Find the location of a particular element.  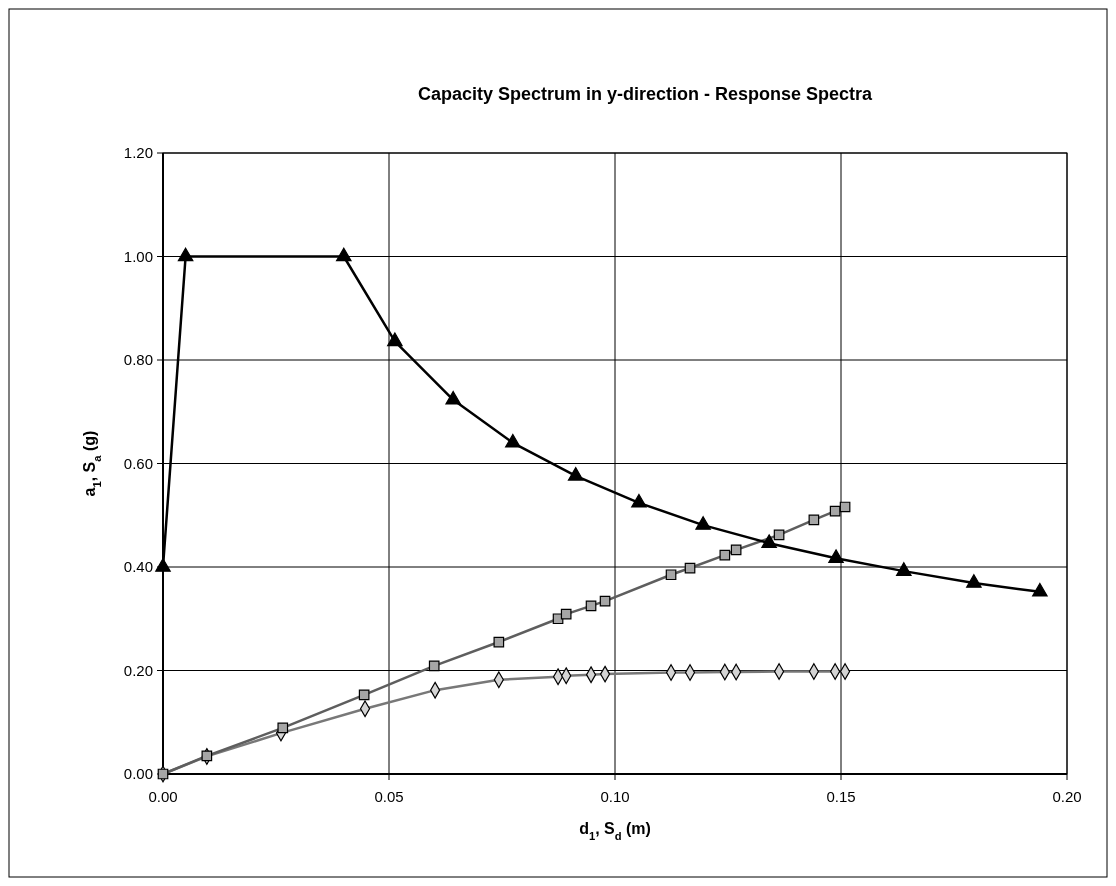

y-tick-label: 0.00 is located at coordinates (138, 774).